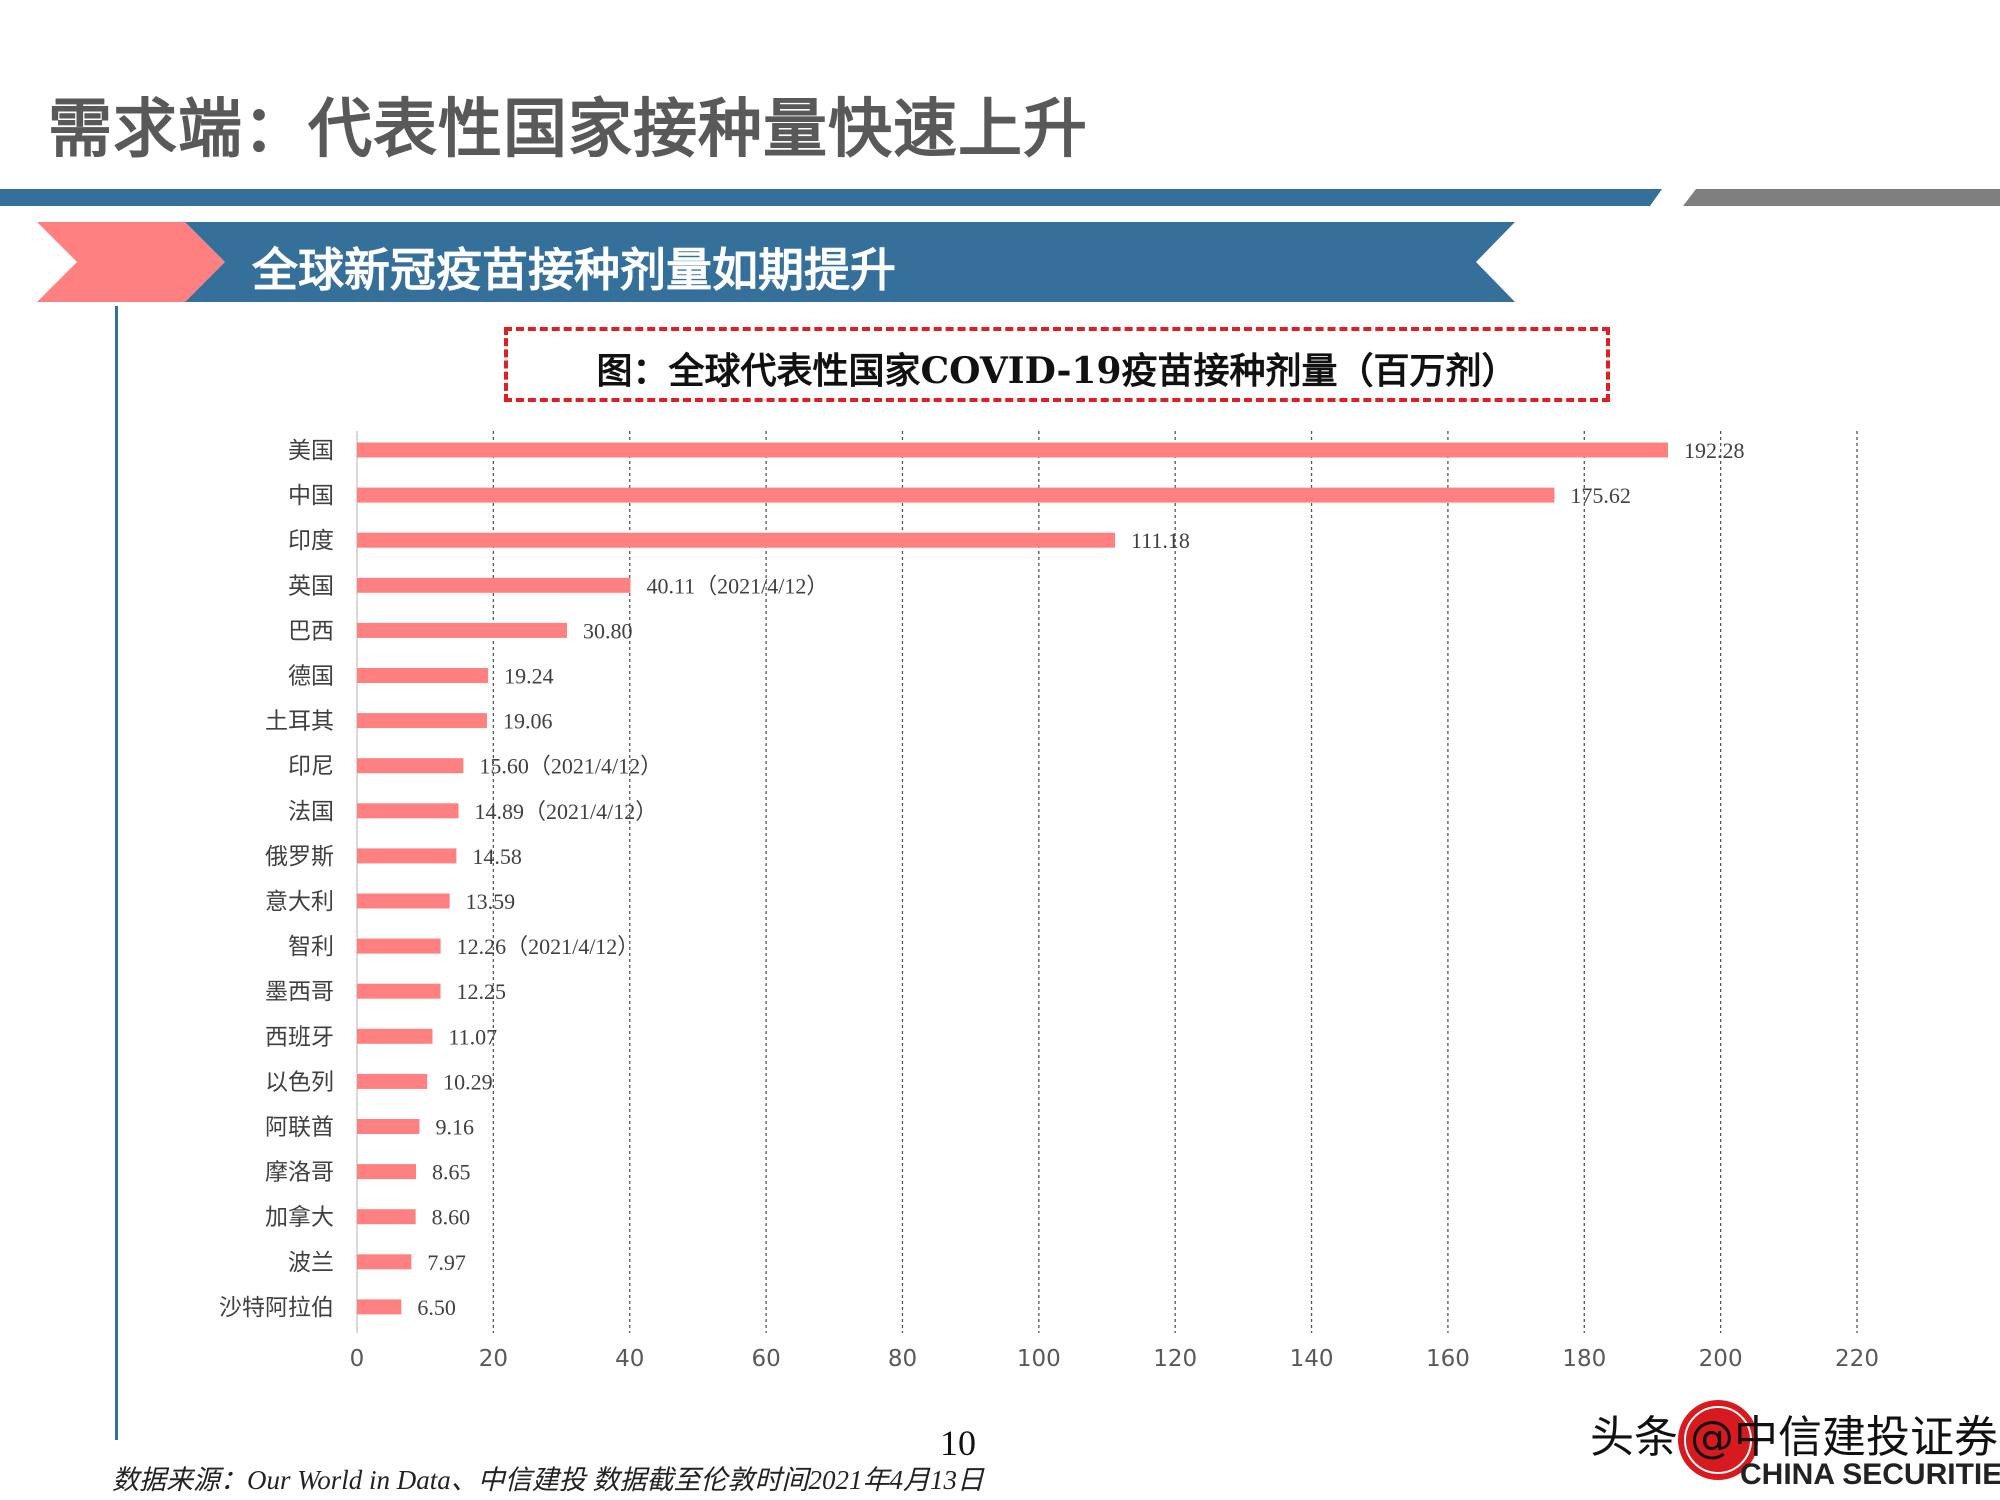 The image size is (2000, 1500). I want to click on banner-title: 全球新冠疫苗接种剂量如期提升, so click(574, 270).